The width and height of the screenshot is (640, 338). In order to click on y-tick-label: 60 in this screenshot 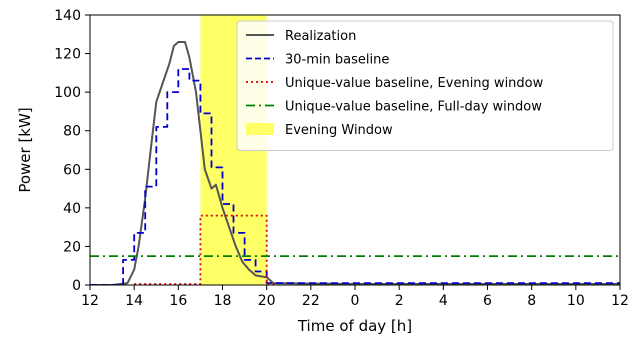, I will do `click(72, 170)`.